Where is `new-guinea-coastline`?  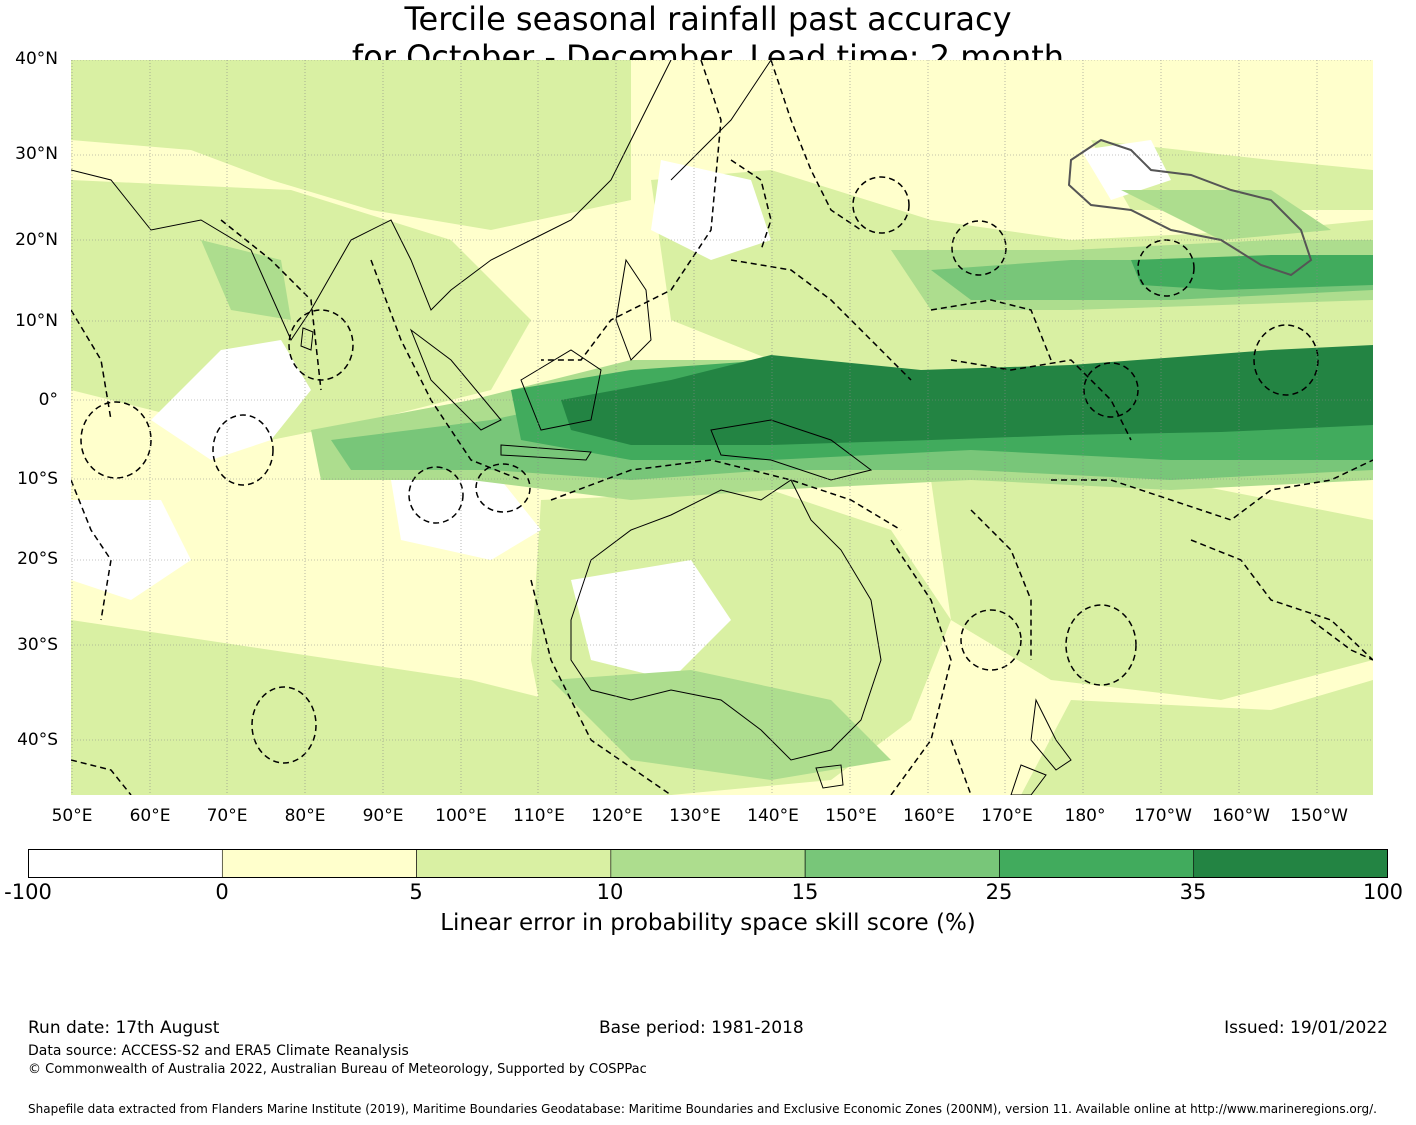
new-guinea-coastline is located at coordinates (791, 450).